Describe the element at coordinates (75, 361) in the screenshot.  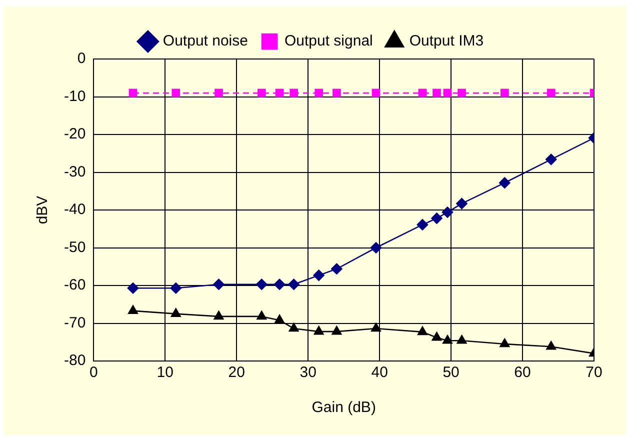
I see `y-tick-label: -80` at that location.